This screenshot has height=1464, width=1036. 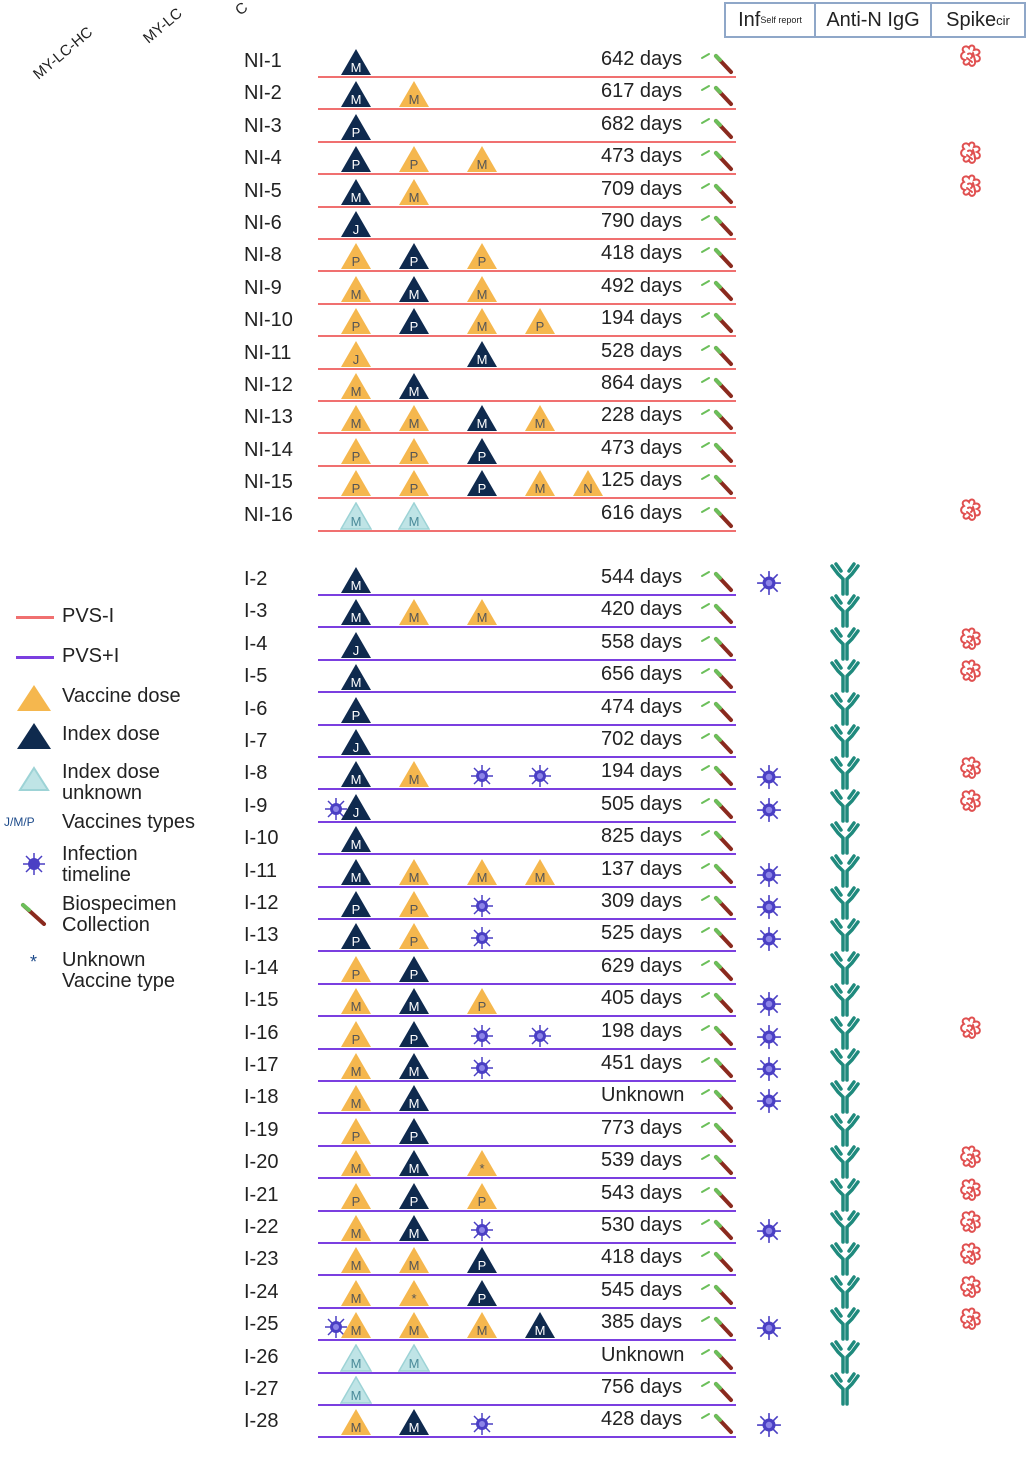 I want to click on row-label: I-9, so click(x=256, y=805).